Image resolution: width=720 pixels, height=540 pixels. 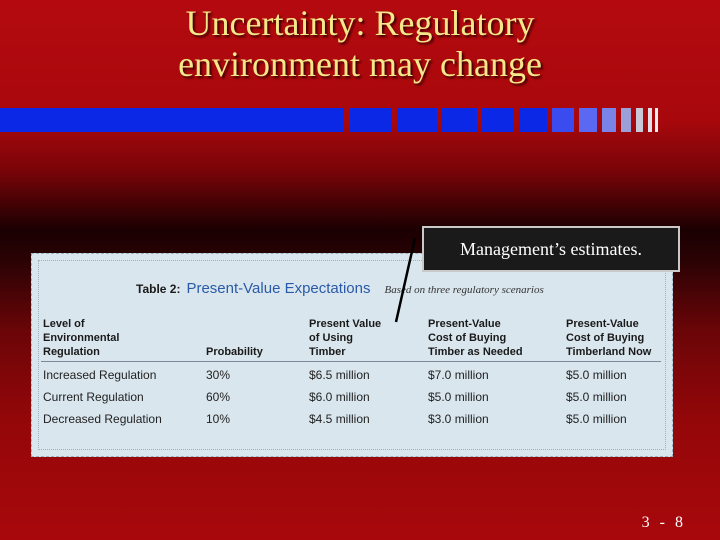 I want to click on table-number: Table 2:, so click(x=158, y=289).